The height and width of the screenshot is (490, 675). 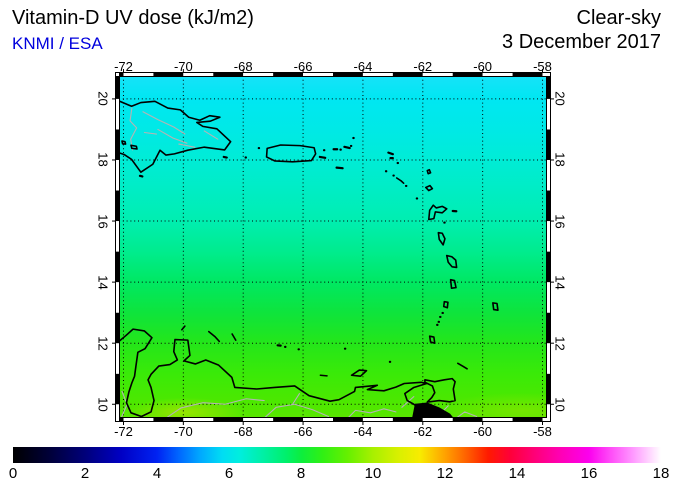 What do you see at coordinates (581, 42) in the screenshot?
I see `map-date-label: 3 December 2017` at bounding box center [581, 42].